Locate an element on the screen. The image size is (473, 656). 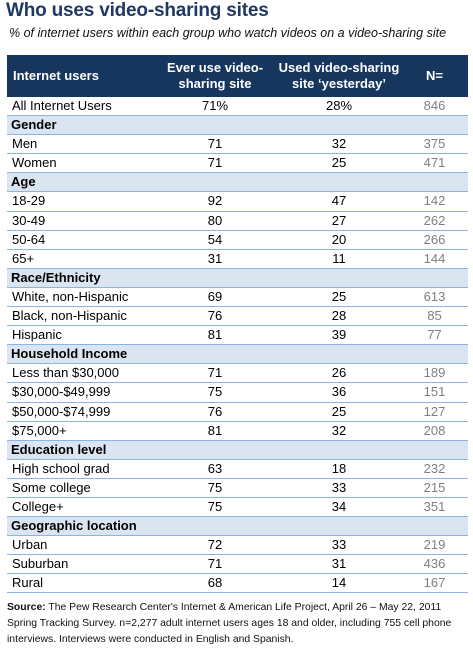
table-row: High school grad 63 18 232 is located at coordinates (237, 469).